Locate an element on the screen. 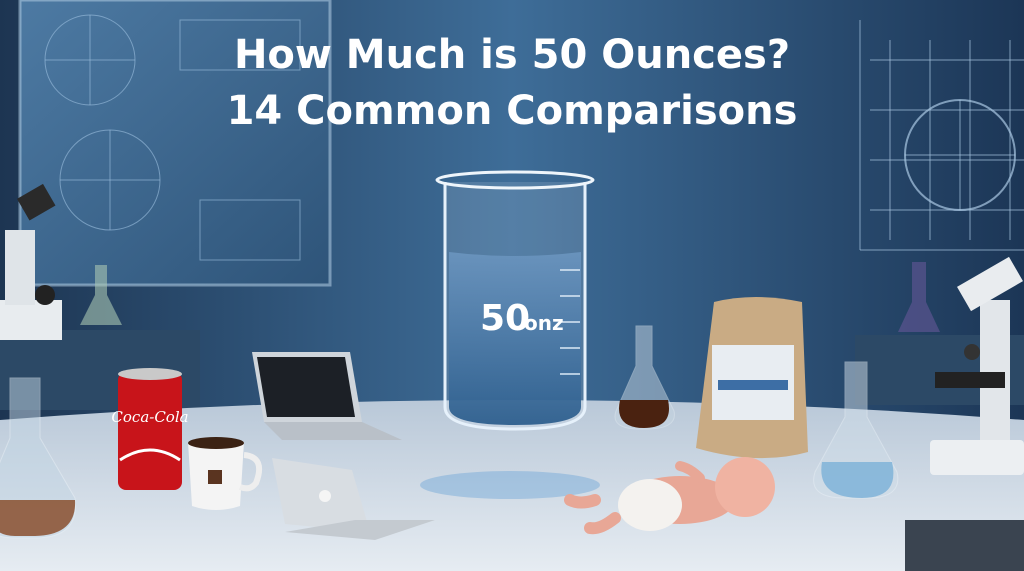  baby is located at coordinates (669, 496).